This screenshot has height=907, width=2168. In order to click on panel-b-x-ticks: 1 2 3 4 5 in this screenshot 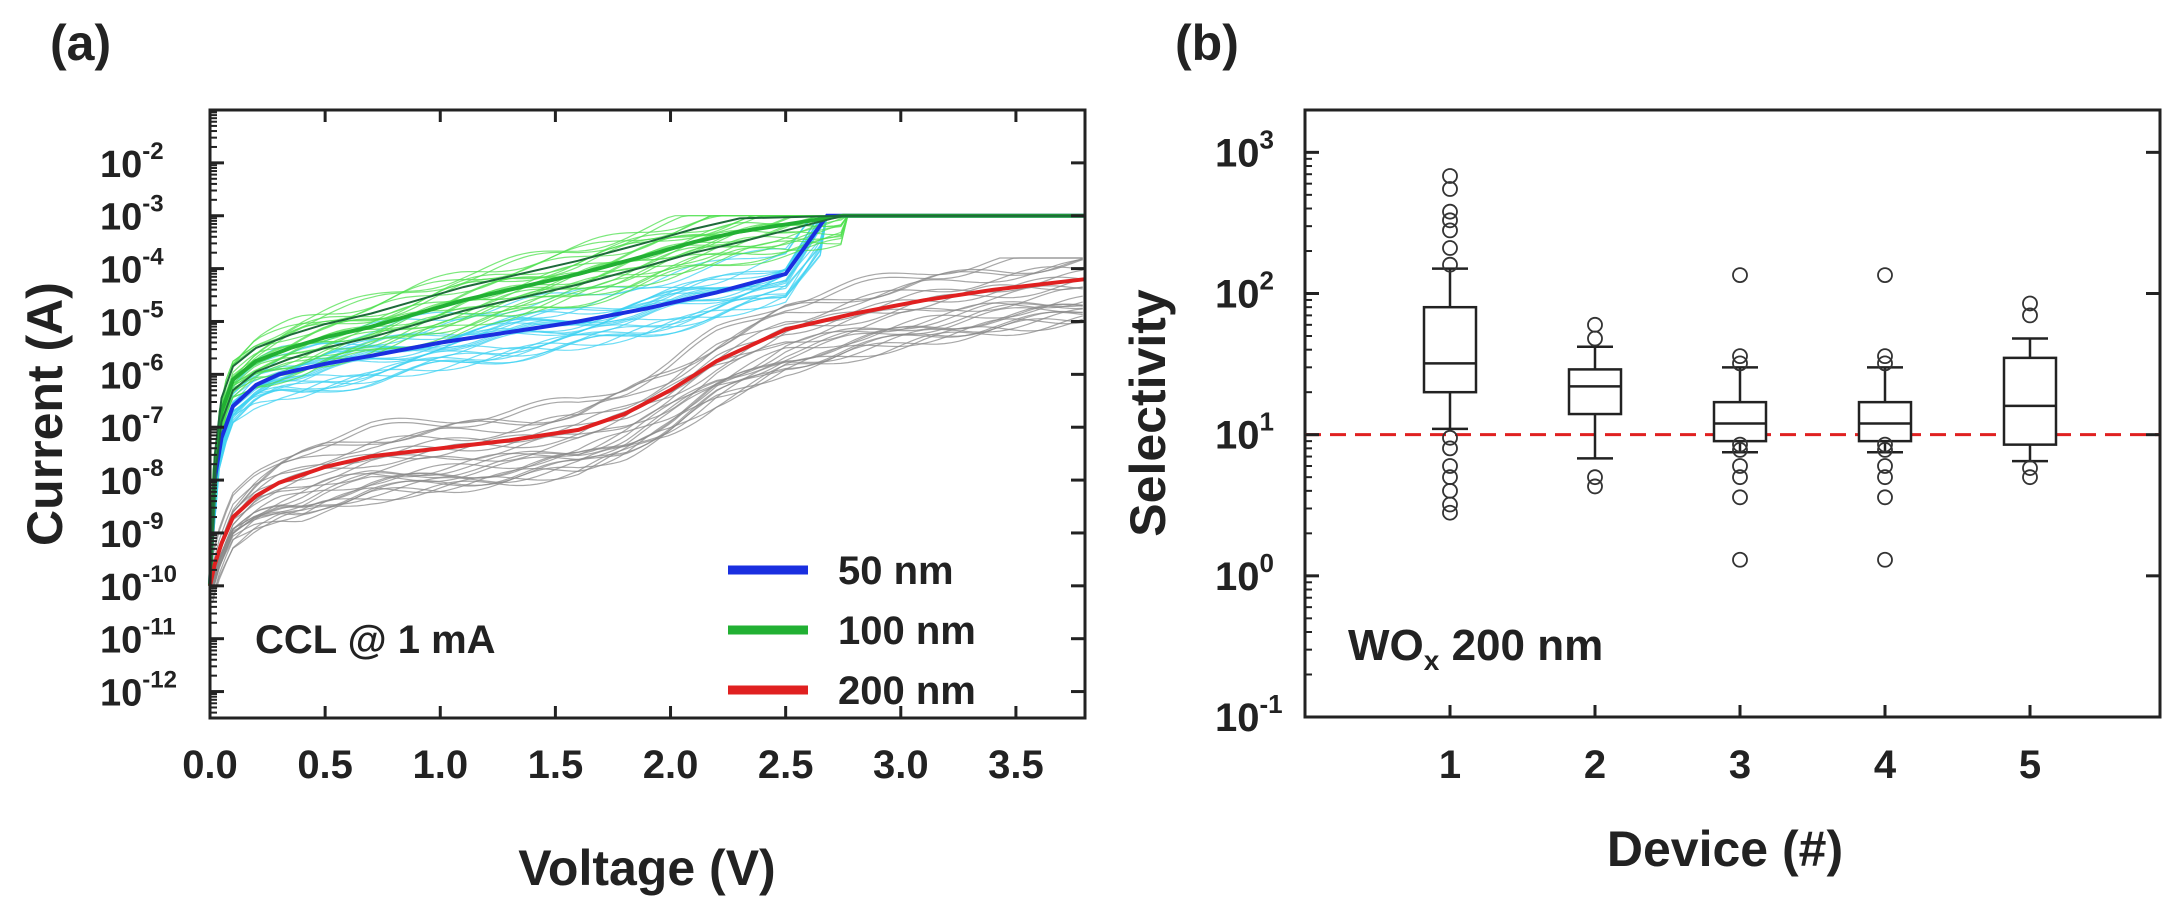, I will do `click(1740, 746)`.